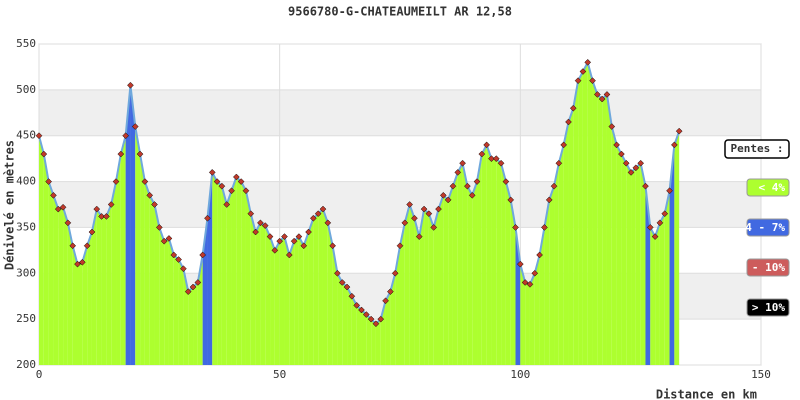  Describe the element at coordinates (26, 135) in the screenshot. I see `y-tick-label: 450` at that location.